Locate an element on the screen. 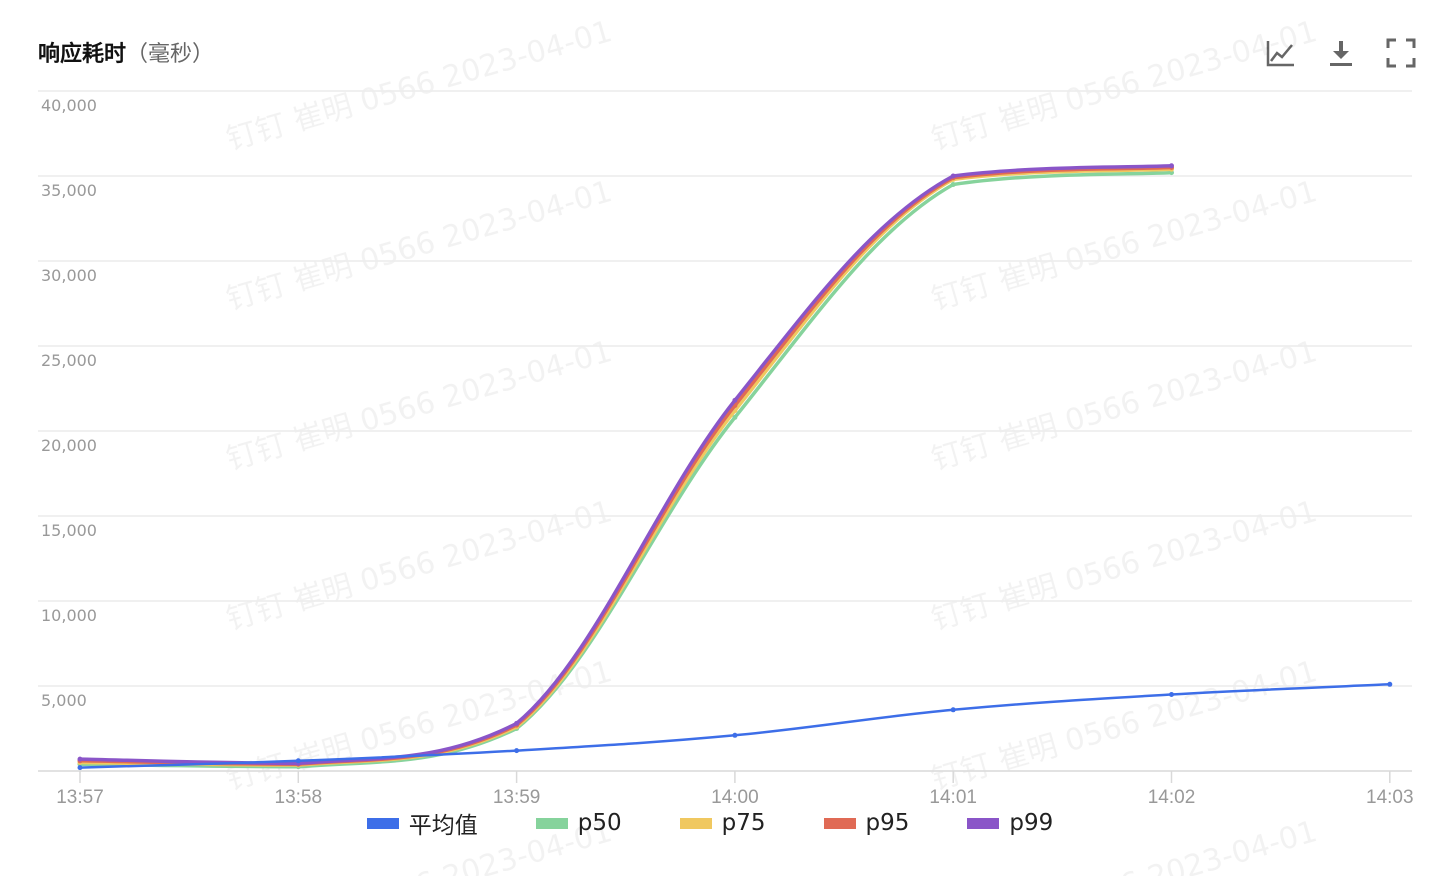  legend-label: p95 is located at coordinates (888, 823).